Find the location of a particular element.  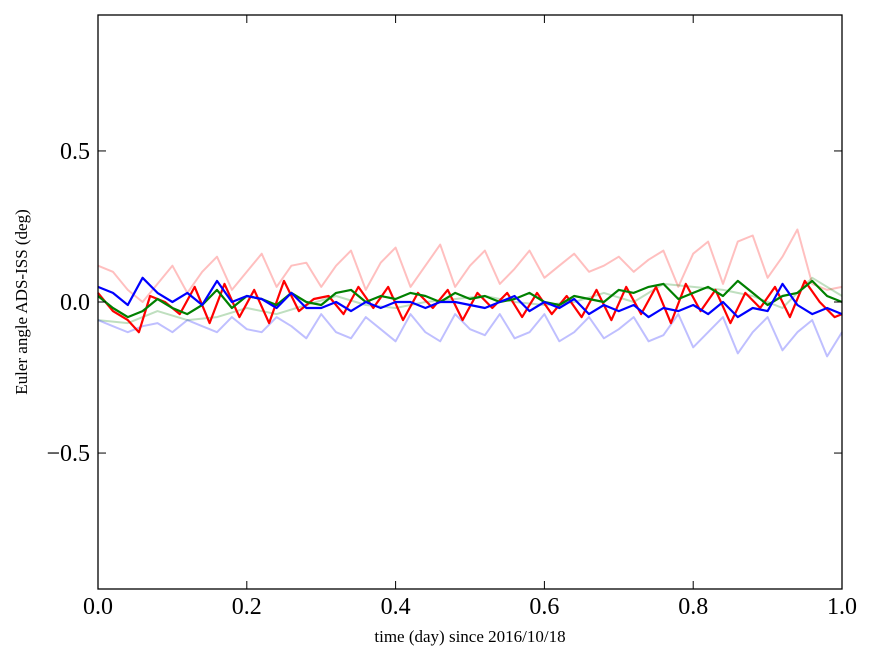

x-tick-label: 0.8 is located at coordinates (693, 607).